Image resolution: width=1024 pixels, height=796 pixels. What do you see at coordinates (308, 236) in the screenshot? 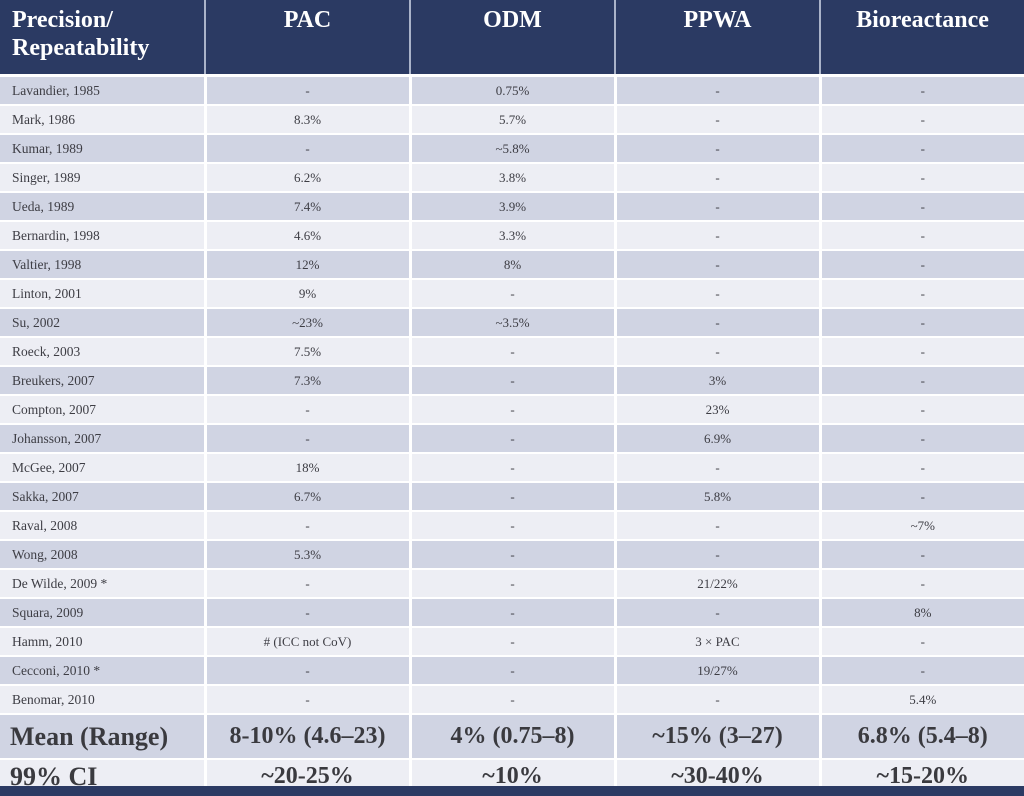
I see `value-cell-pac: 4.6%` at bounding box center [308, 236].